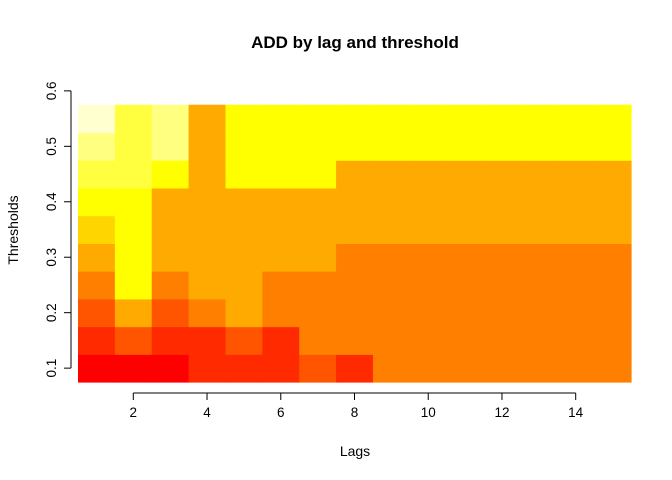 The image size is (672, 480). I want to click on y-tick-label: 0.6, so click(51, 90).